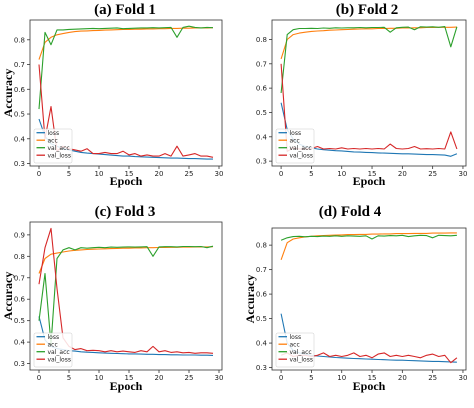 This screenshot has height=408, width=474. What do you see at coordinates (350, 212) in the screenshot?
I see `panel-title: (d) Fold 4` at bounding box center [350, 212].